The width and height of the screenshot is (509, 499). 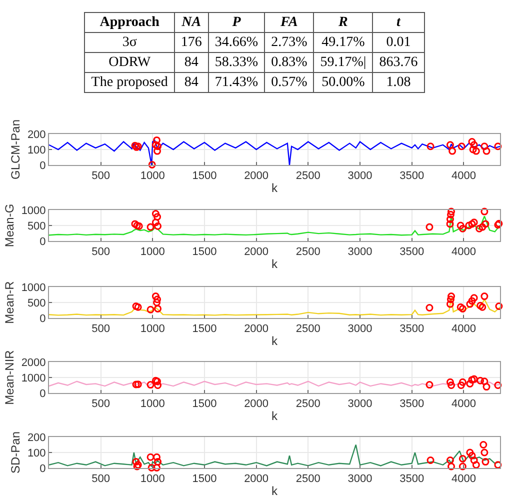 What do you see at coordinates (343, 62) in the screenshot?
I see `text: 59.17%|` at bounding box center [343, 62].